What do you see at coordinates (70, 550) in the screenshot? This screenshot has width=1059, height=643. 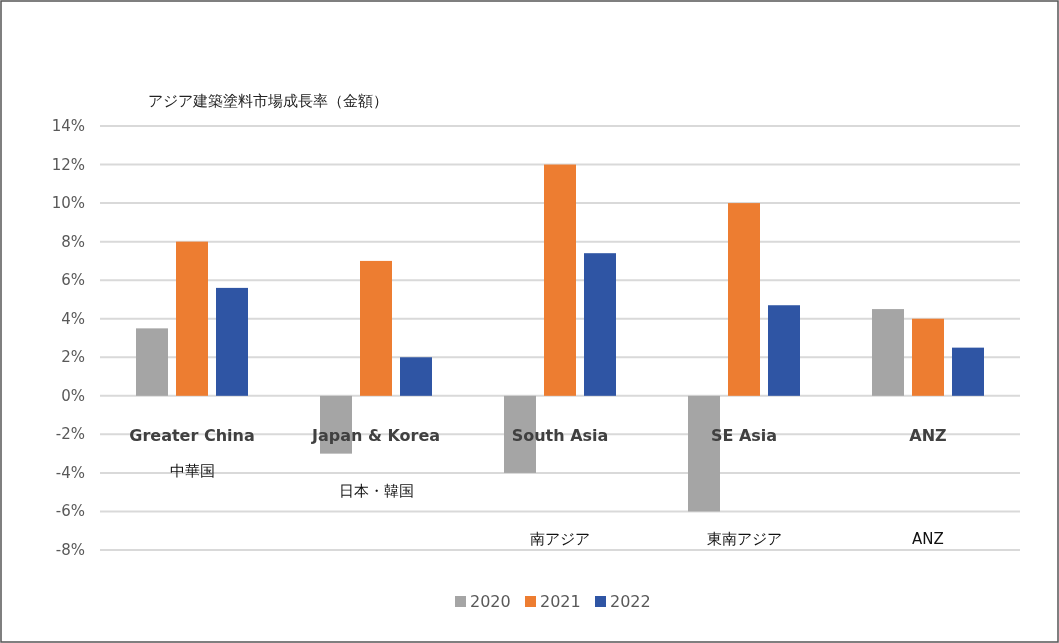 I see `y-tick-label: -8%` at bounding box center [70, 550].